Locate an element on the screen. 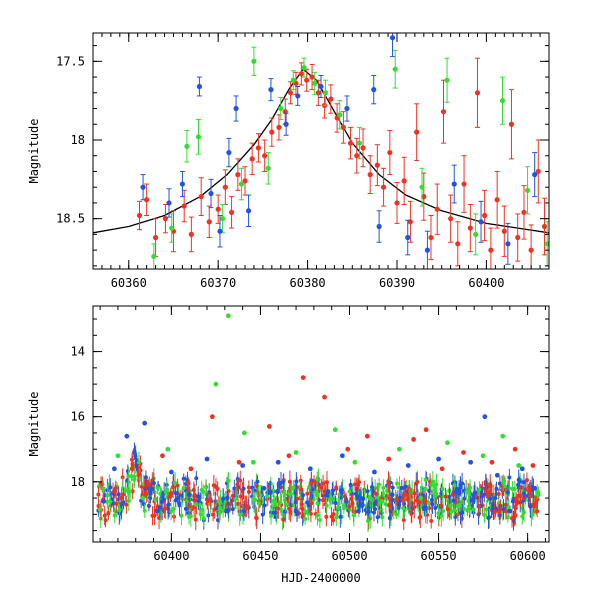 This screenshot has width=600, height=600. x-tick-label: 60370 is located at coordinates (218, 283).